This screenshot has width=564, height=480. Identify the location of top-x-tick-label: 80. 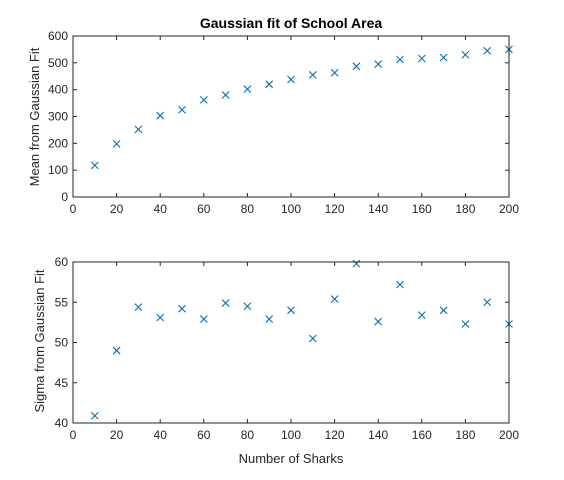
(248, 209).